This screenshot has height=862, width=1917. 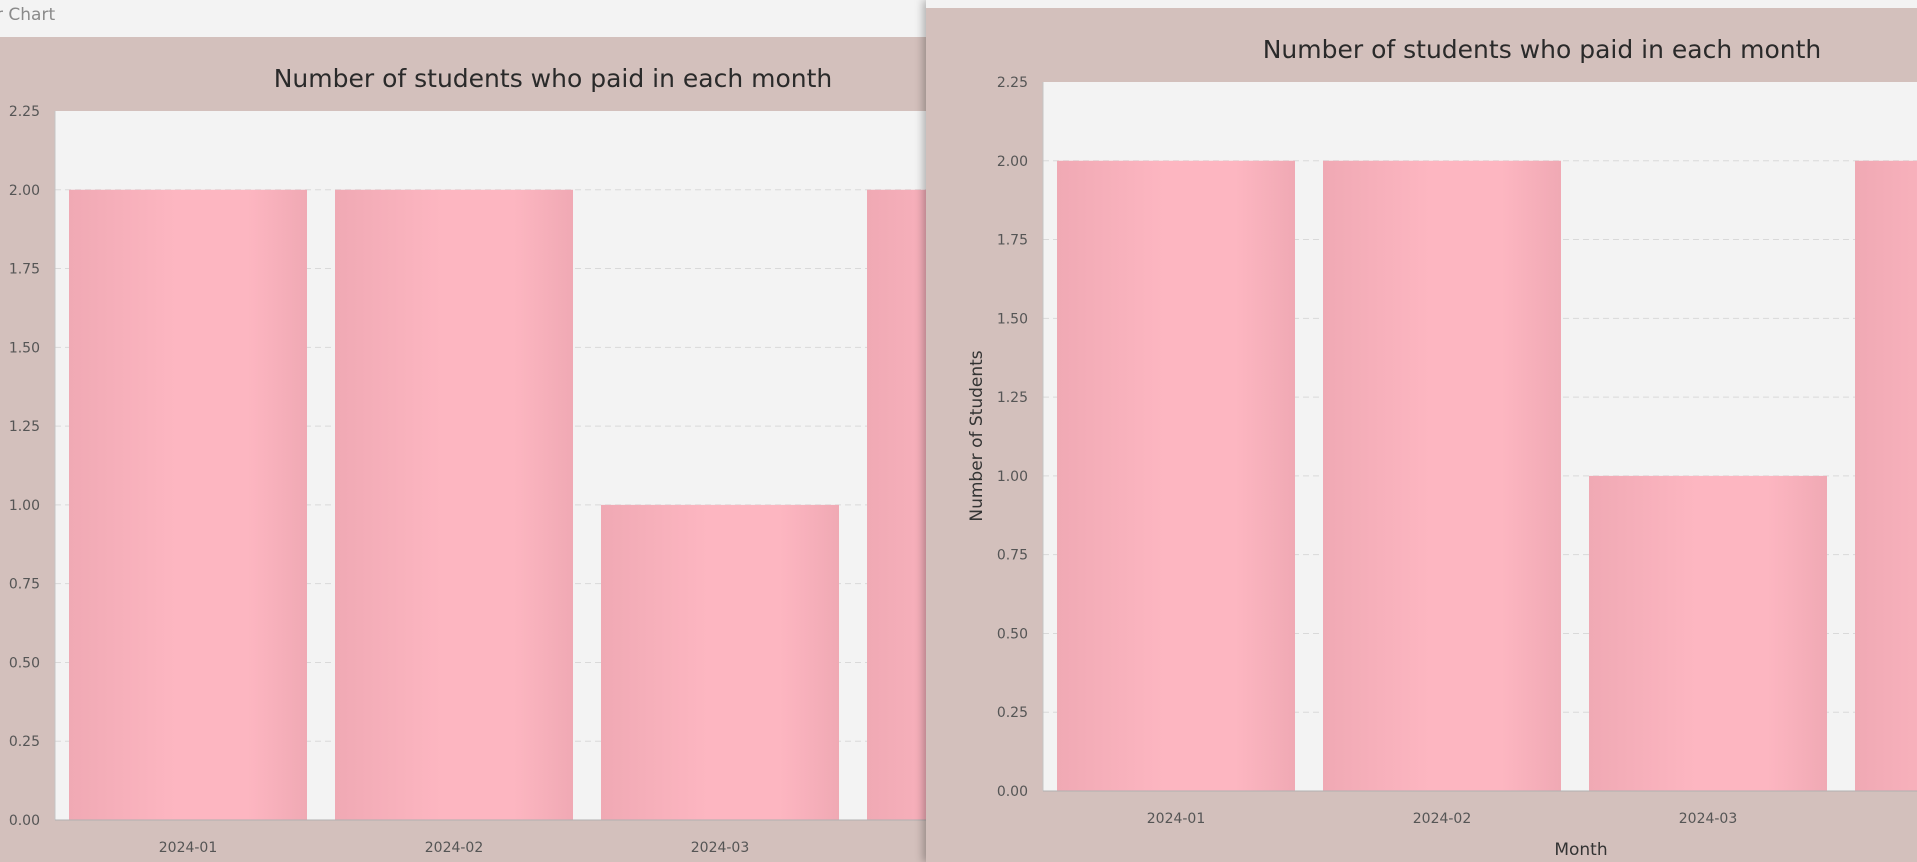 I want to click on front-window-titlebar, so click(x=1421, y=4).